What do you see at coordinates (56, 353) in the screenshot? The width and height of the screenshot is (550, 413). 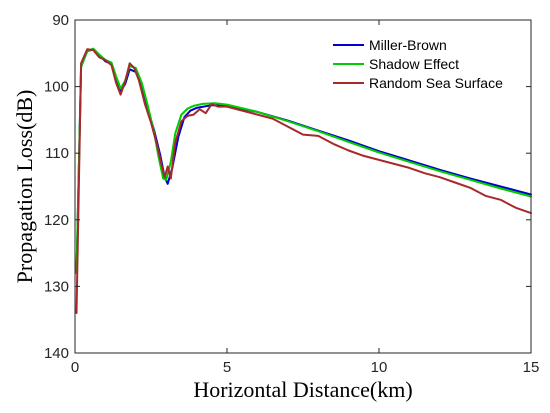 I see `y-tick-label: 140` at bounding box center [56, 353].